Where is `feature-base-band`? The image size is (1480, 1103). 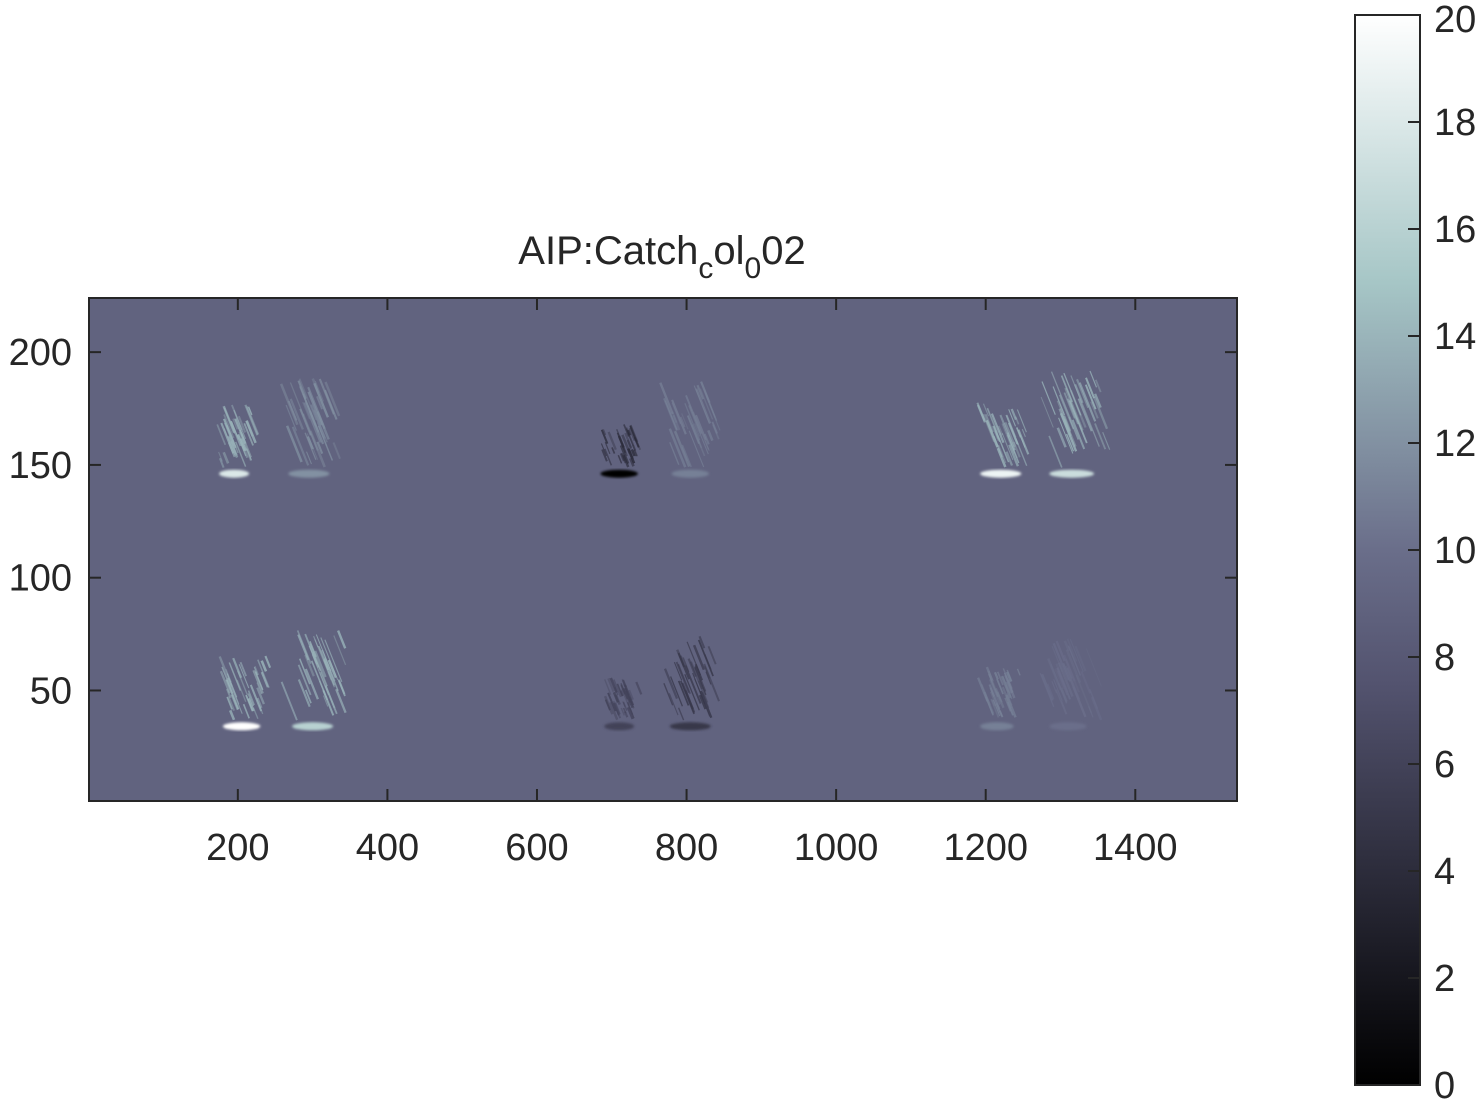 feature-base-band is located at coordinates (690, 726).